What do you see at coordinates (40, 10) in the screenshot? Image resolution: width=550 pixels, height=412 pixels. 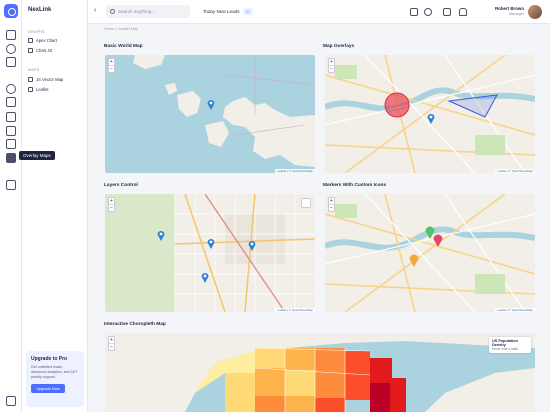 I see `app-title: NexLink` at bounding box center [40, 10].